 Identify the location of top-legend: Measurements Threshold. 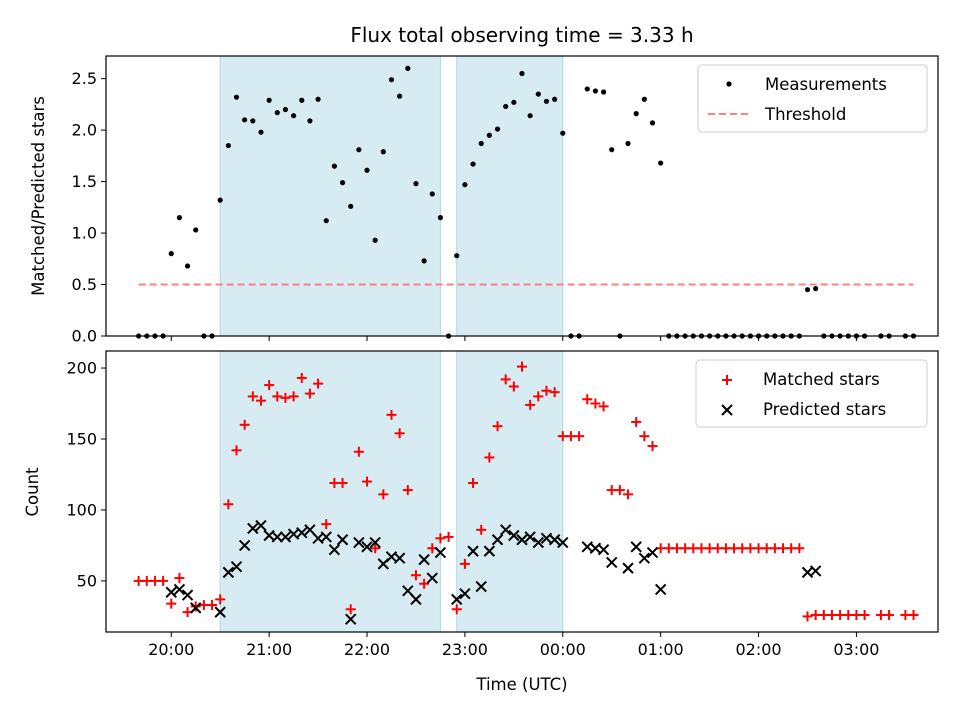
(812, 98).